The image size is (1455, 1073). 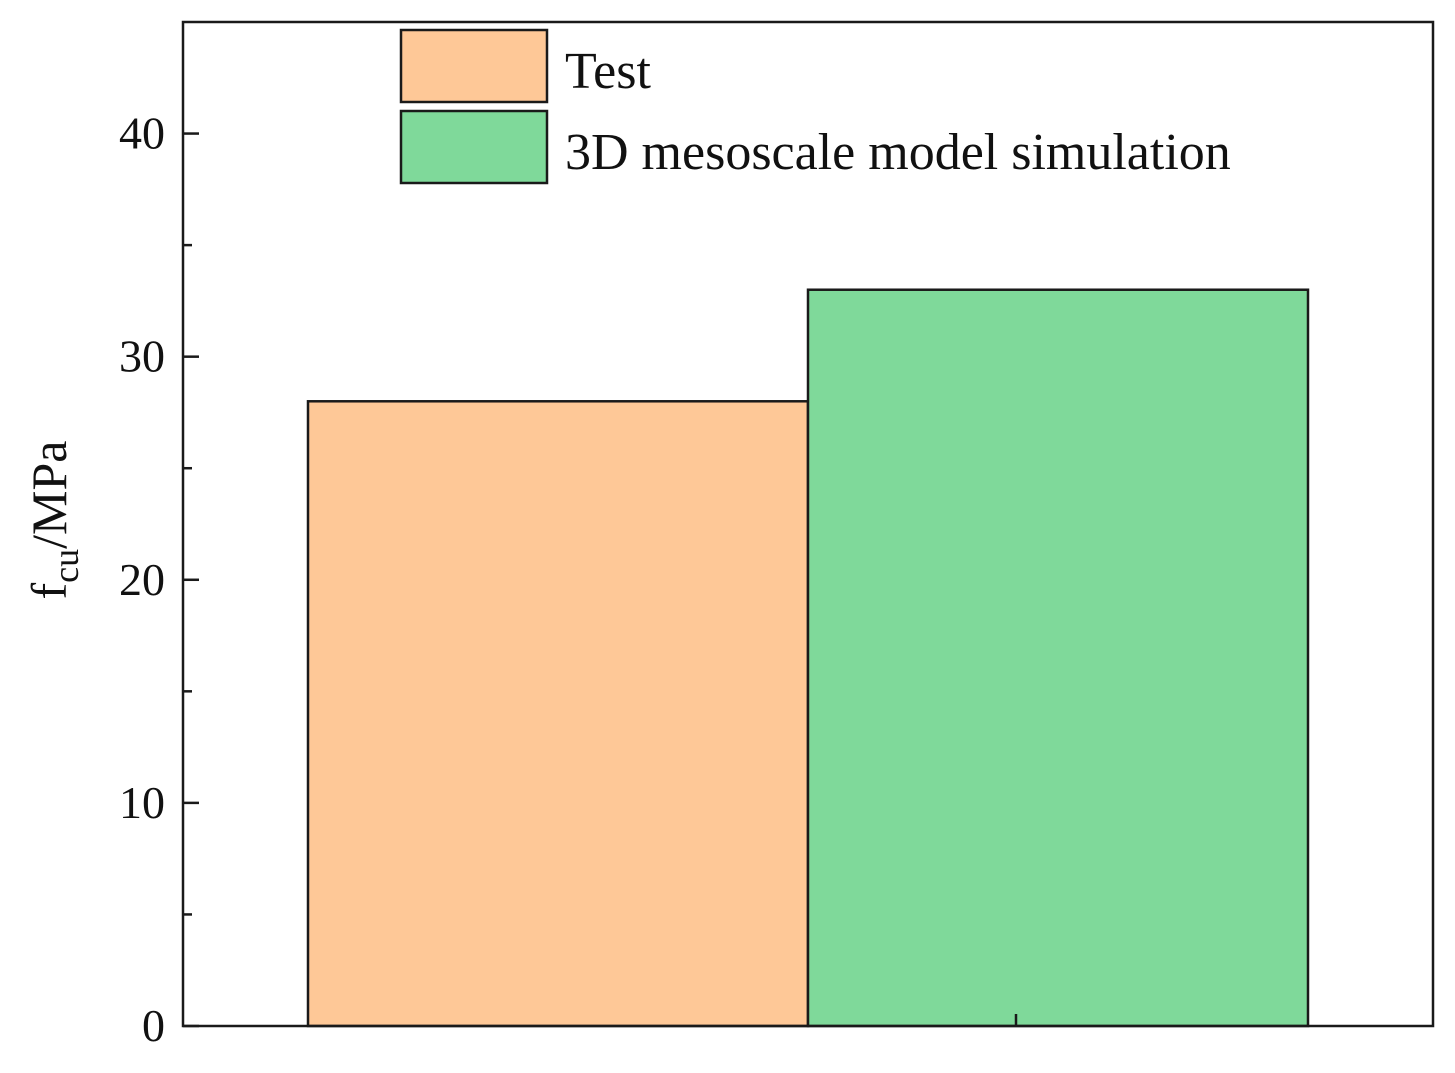 What do you see at coordinates (66, 566) in the screenshot?
I see `y-axis-title-subscript: cu` at bounding box center [66, 566].